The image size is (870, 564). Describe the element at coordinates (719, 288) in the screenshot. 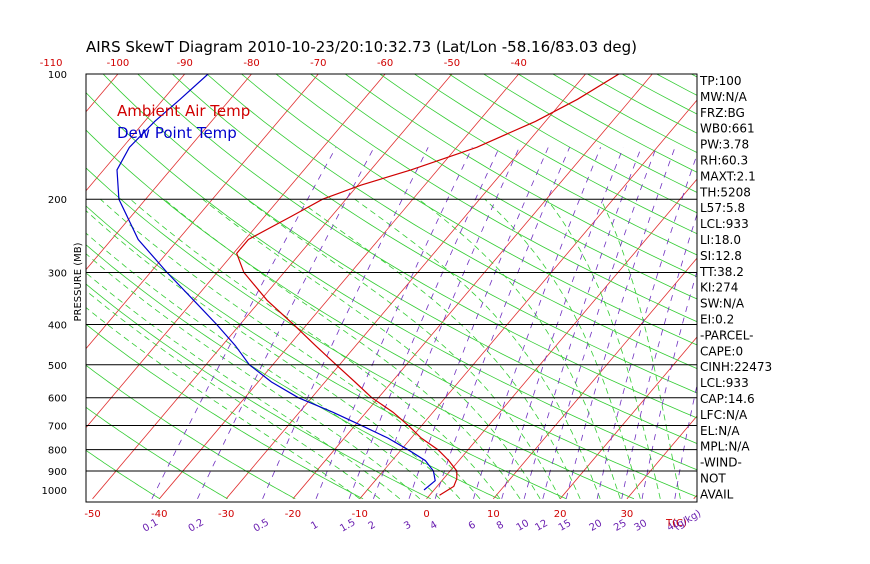

I see `index-item: KI:274` at that location.